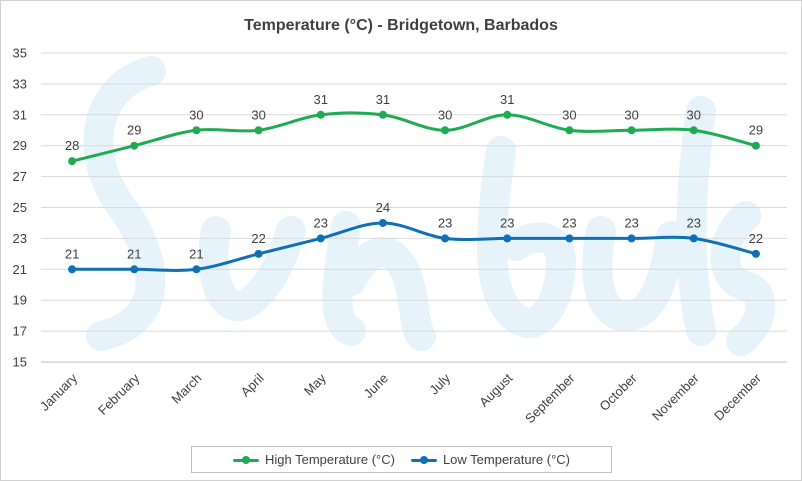 The image size is (802, 481). What do you see at coordinates (20, 269) in the screenshot?
I see `y-tick-label: 21` at bounding box center [20, 269].